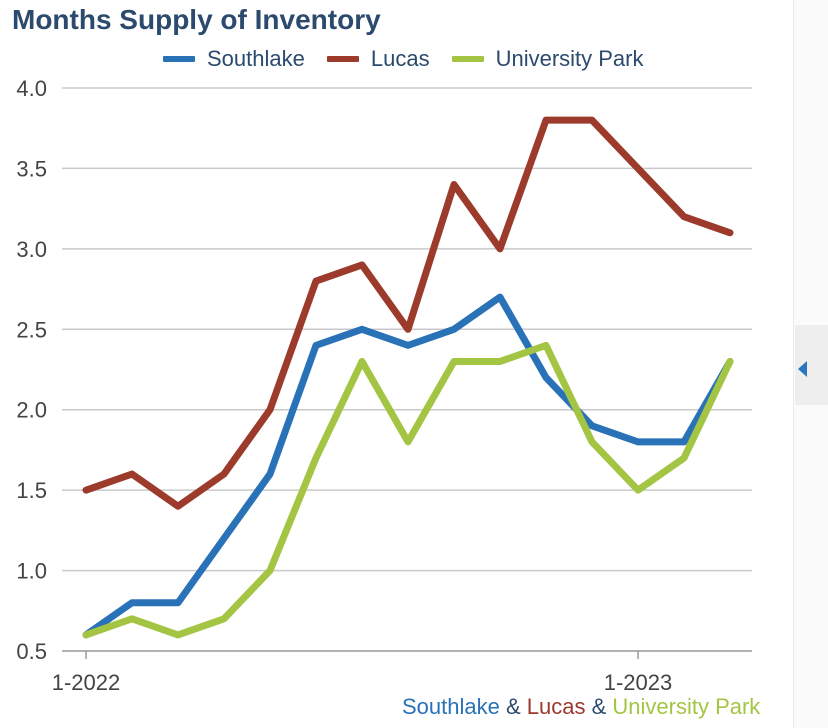 The height and width of the screenshot is (728, 828). Describe the element at coordinates (256, 58) in the screenshot. I see `legend-label-southlake: Southlake` at that location.